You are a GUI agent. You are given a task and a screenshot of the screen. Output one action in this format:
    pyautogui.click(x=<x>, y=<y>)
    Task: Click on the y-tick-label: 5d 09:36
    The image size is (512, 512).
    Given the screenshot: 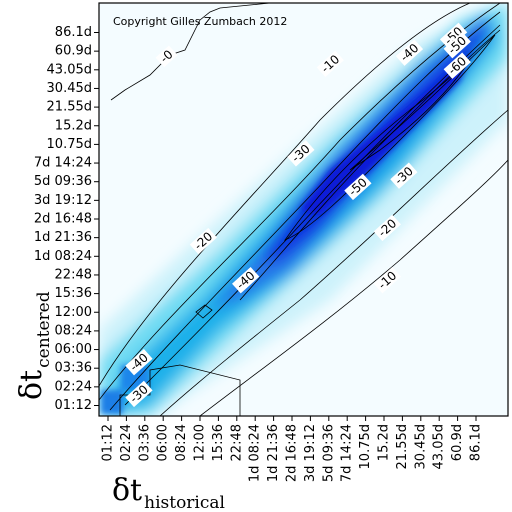 What is the action you would take?
    pyautogui.click(x=63, y=181)
    